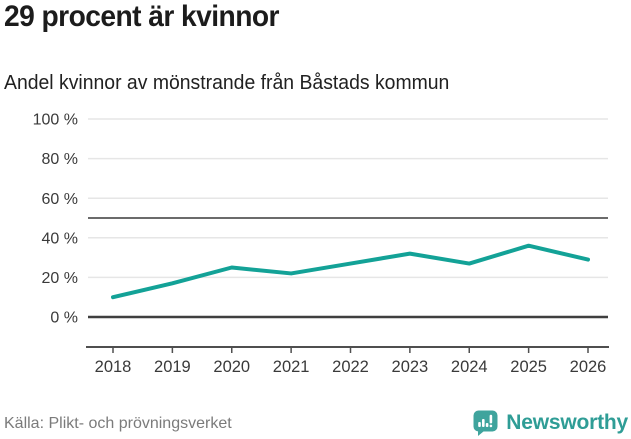 The height and width of the screenshot is (439, 631). I want to click on trend-line, so click(350, 271).